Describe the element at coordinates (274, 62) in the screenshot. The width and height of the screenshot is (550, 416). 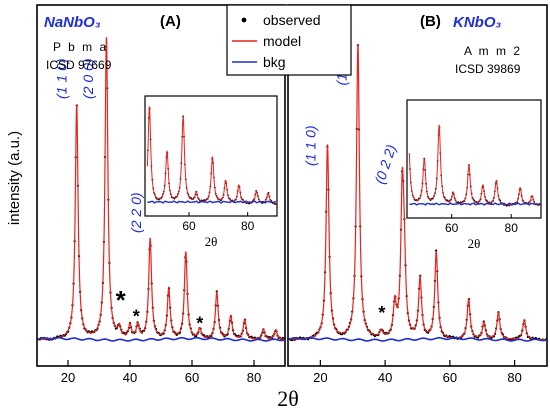
I see `legend-item-label: bkg` at that location.